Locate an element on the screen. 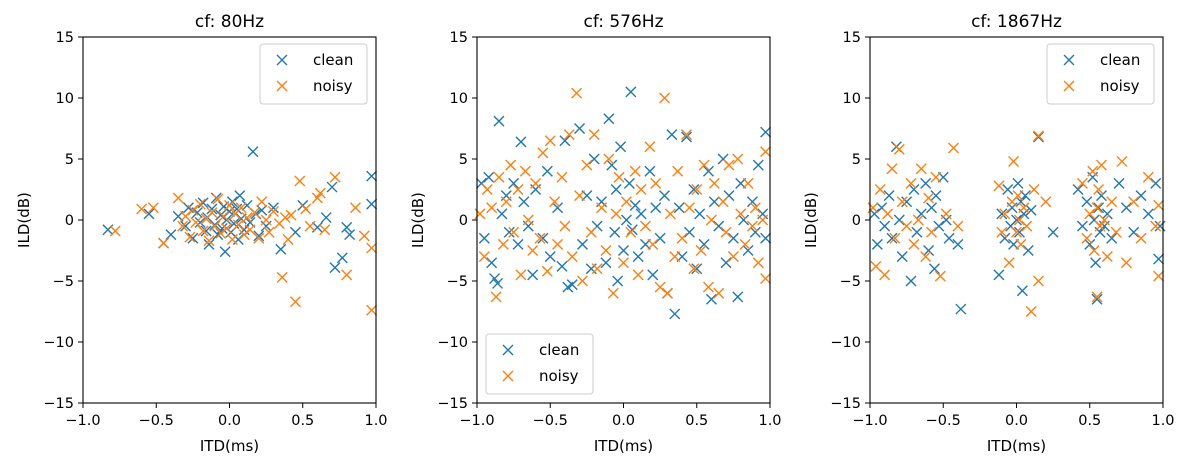 Image resolution: width=1187 pixels, height=468 pixels. legend-marker-clean is located at coordinates (508, 350).